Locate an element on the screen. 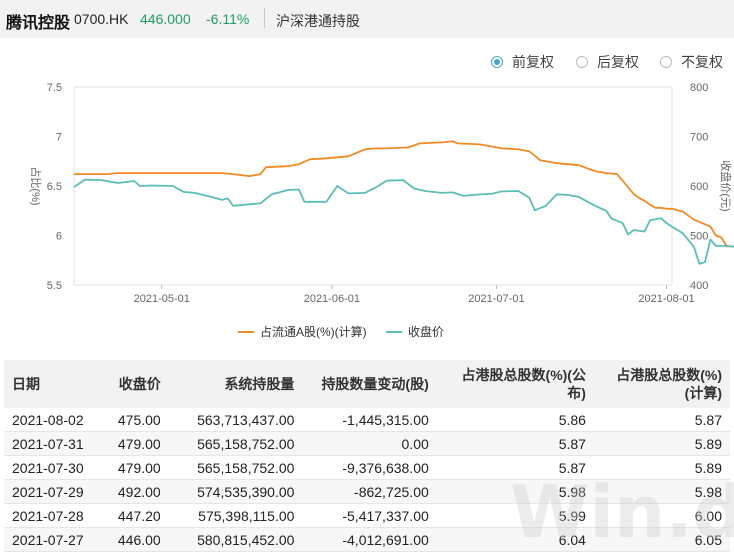 This screenshot has height=556, width=734. table-cell: -4,012,691.00 is located at coordinates (369, 539).